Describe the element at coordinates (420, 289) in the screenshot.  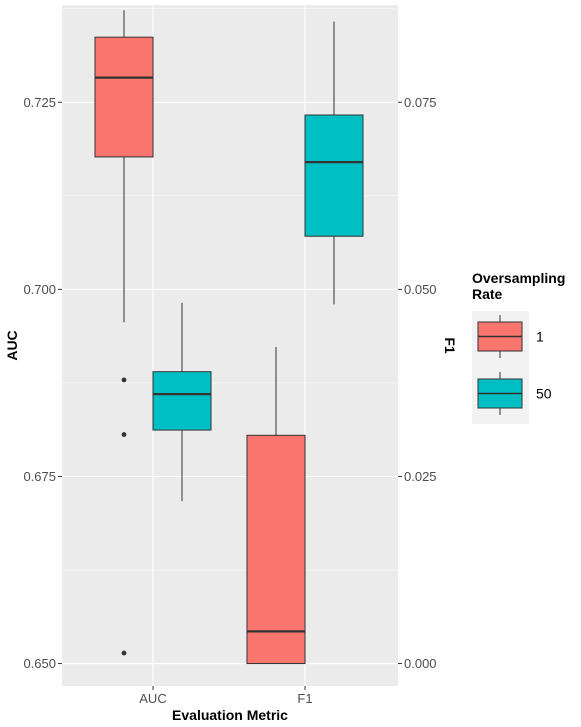
I see `right-tick-label: 0.050` at that location.